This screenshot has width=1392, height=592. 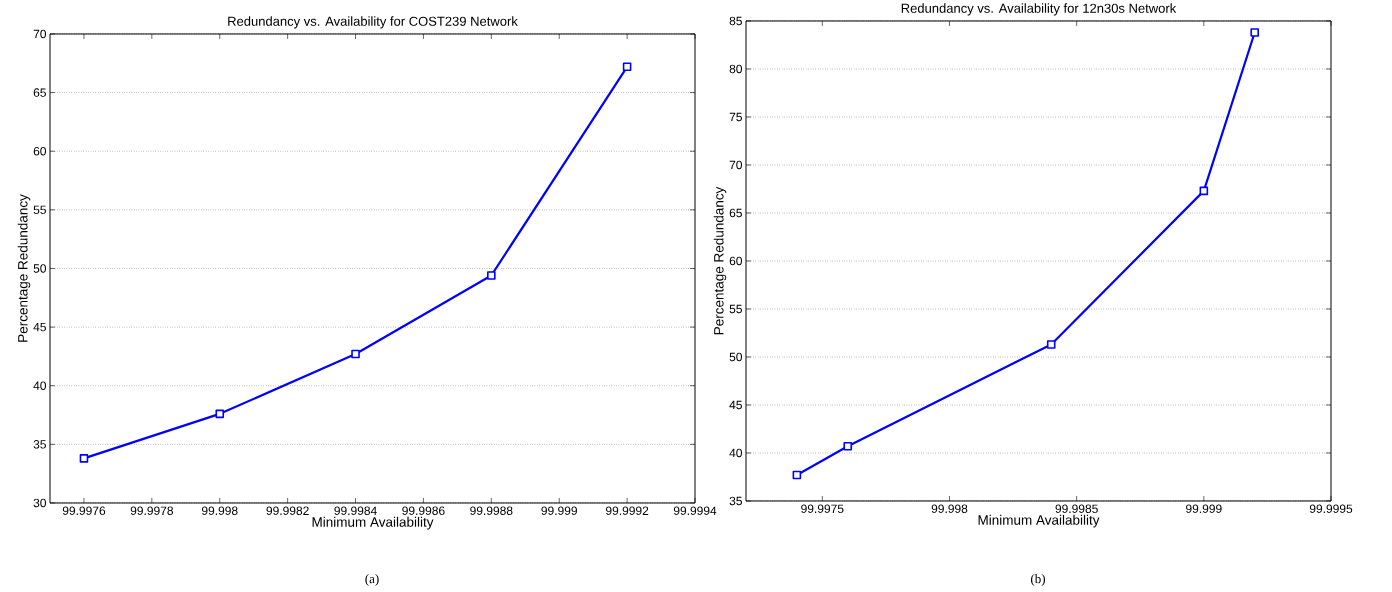 What do you see at coordinates (735, 21) in the screenshot?
I see `y-tick-label: 85` at bounding box center [735, 21].